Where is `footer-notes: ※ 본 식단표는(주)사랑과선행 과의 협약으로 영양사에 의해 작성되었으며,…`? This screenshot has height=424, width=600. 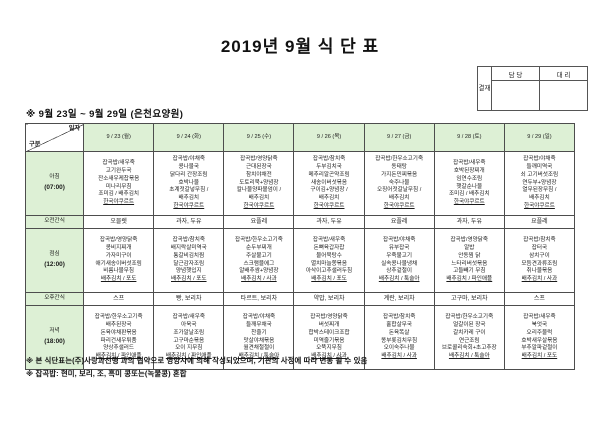
footer-notes: ※ 본 식단표는(주)사랑과선행 과의 협약으로 영양사에 의해 작성되었으며,… is located at coordinates (196, 368).